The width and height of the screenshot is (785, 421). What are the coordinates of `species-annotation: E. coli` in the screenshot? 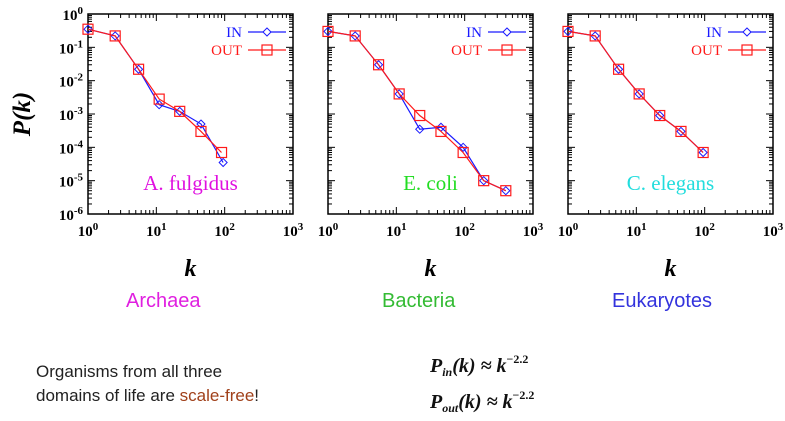 It's located at (430, 183).